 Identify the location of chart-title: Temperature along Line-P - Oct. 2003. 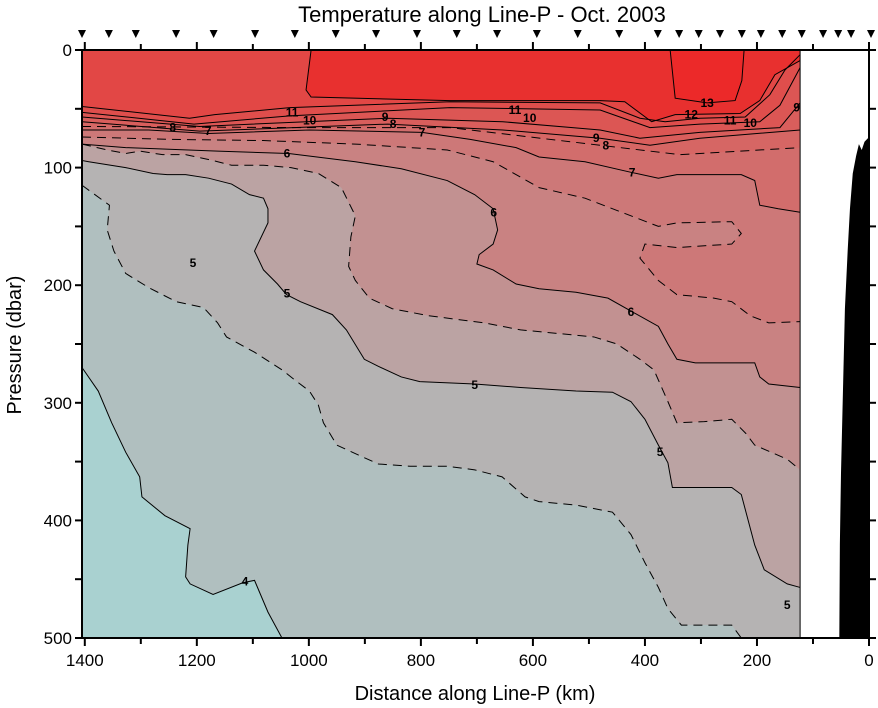
(482, 14).